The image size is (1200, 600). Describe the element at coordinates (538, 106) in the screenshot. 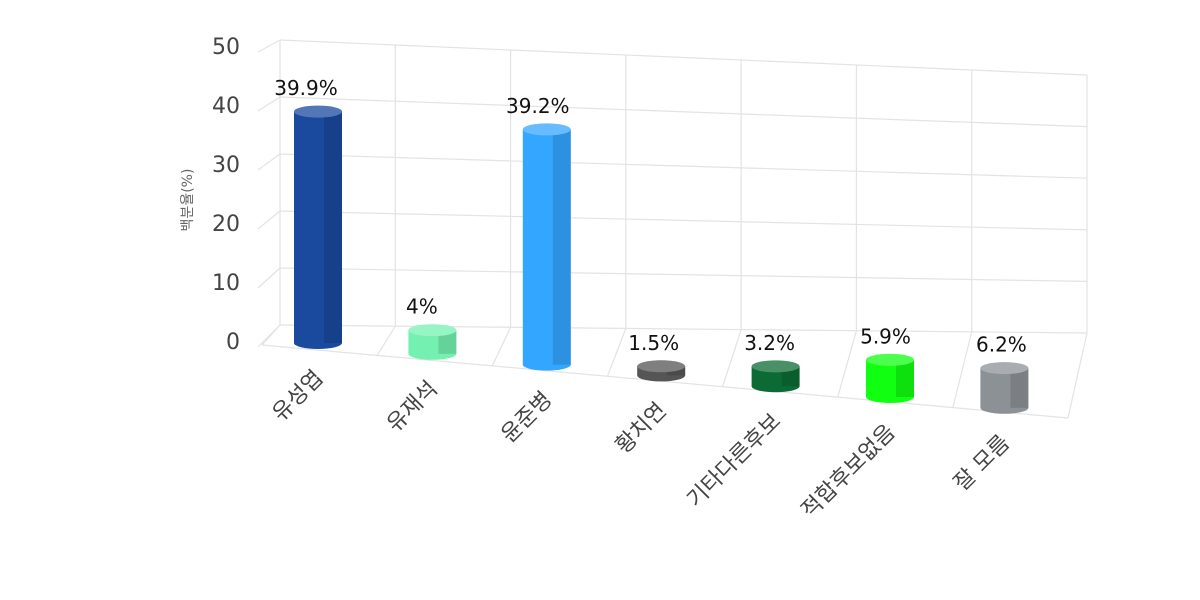

I see `value-label: 39.2%` at that location.